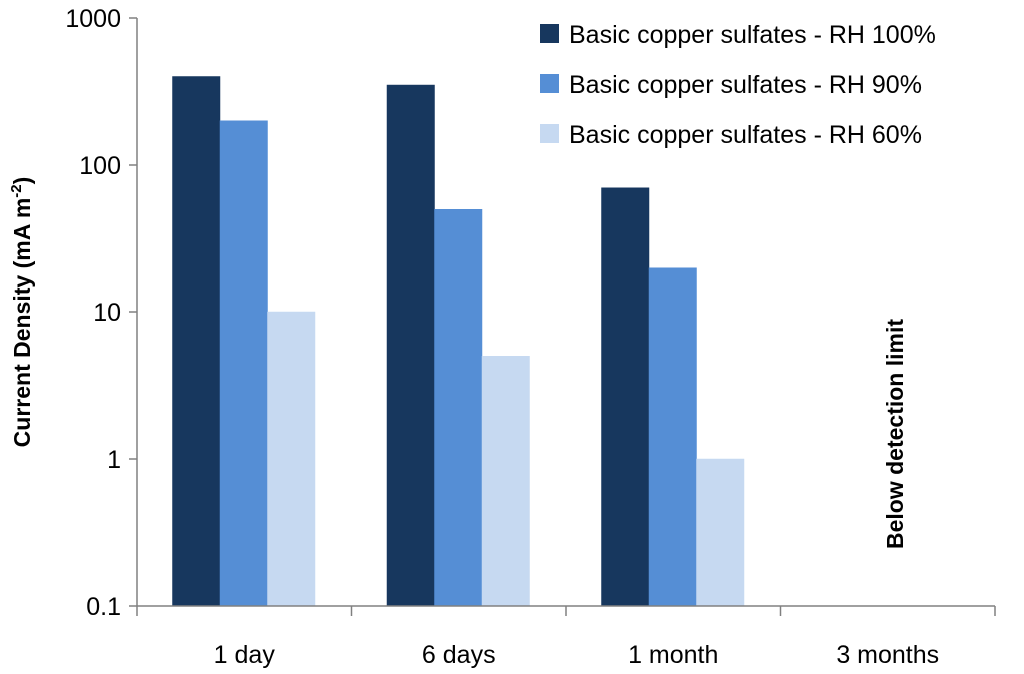 The height and width of the screenshot is (674, 1024). What do you see at coordinates (566, 611) in the screenshot?
I see `x-axis-ticks` at bounding box center [566, 611].